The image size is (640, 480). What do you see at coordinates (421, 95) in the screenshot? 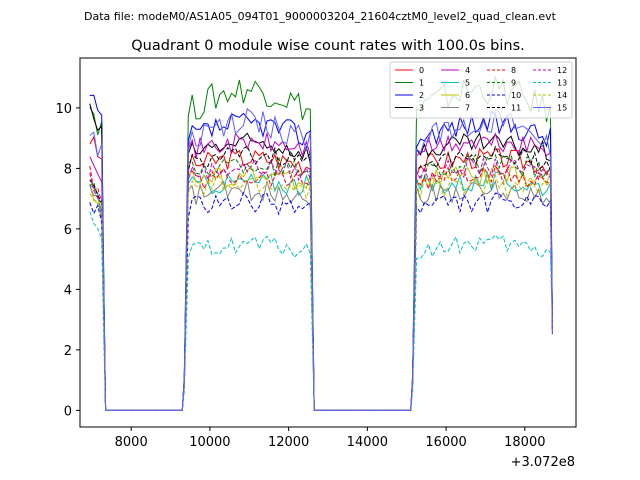
I see `legend-label-2: 2` at bounding box center [421, 95].